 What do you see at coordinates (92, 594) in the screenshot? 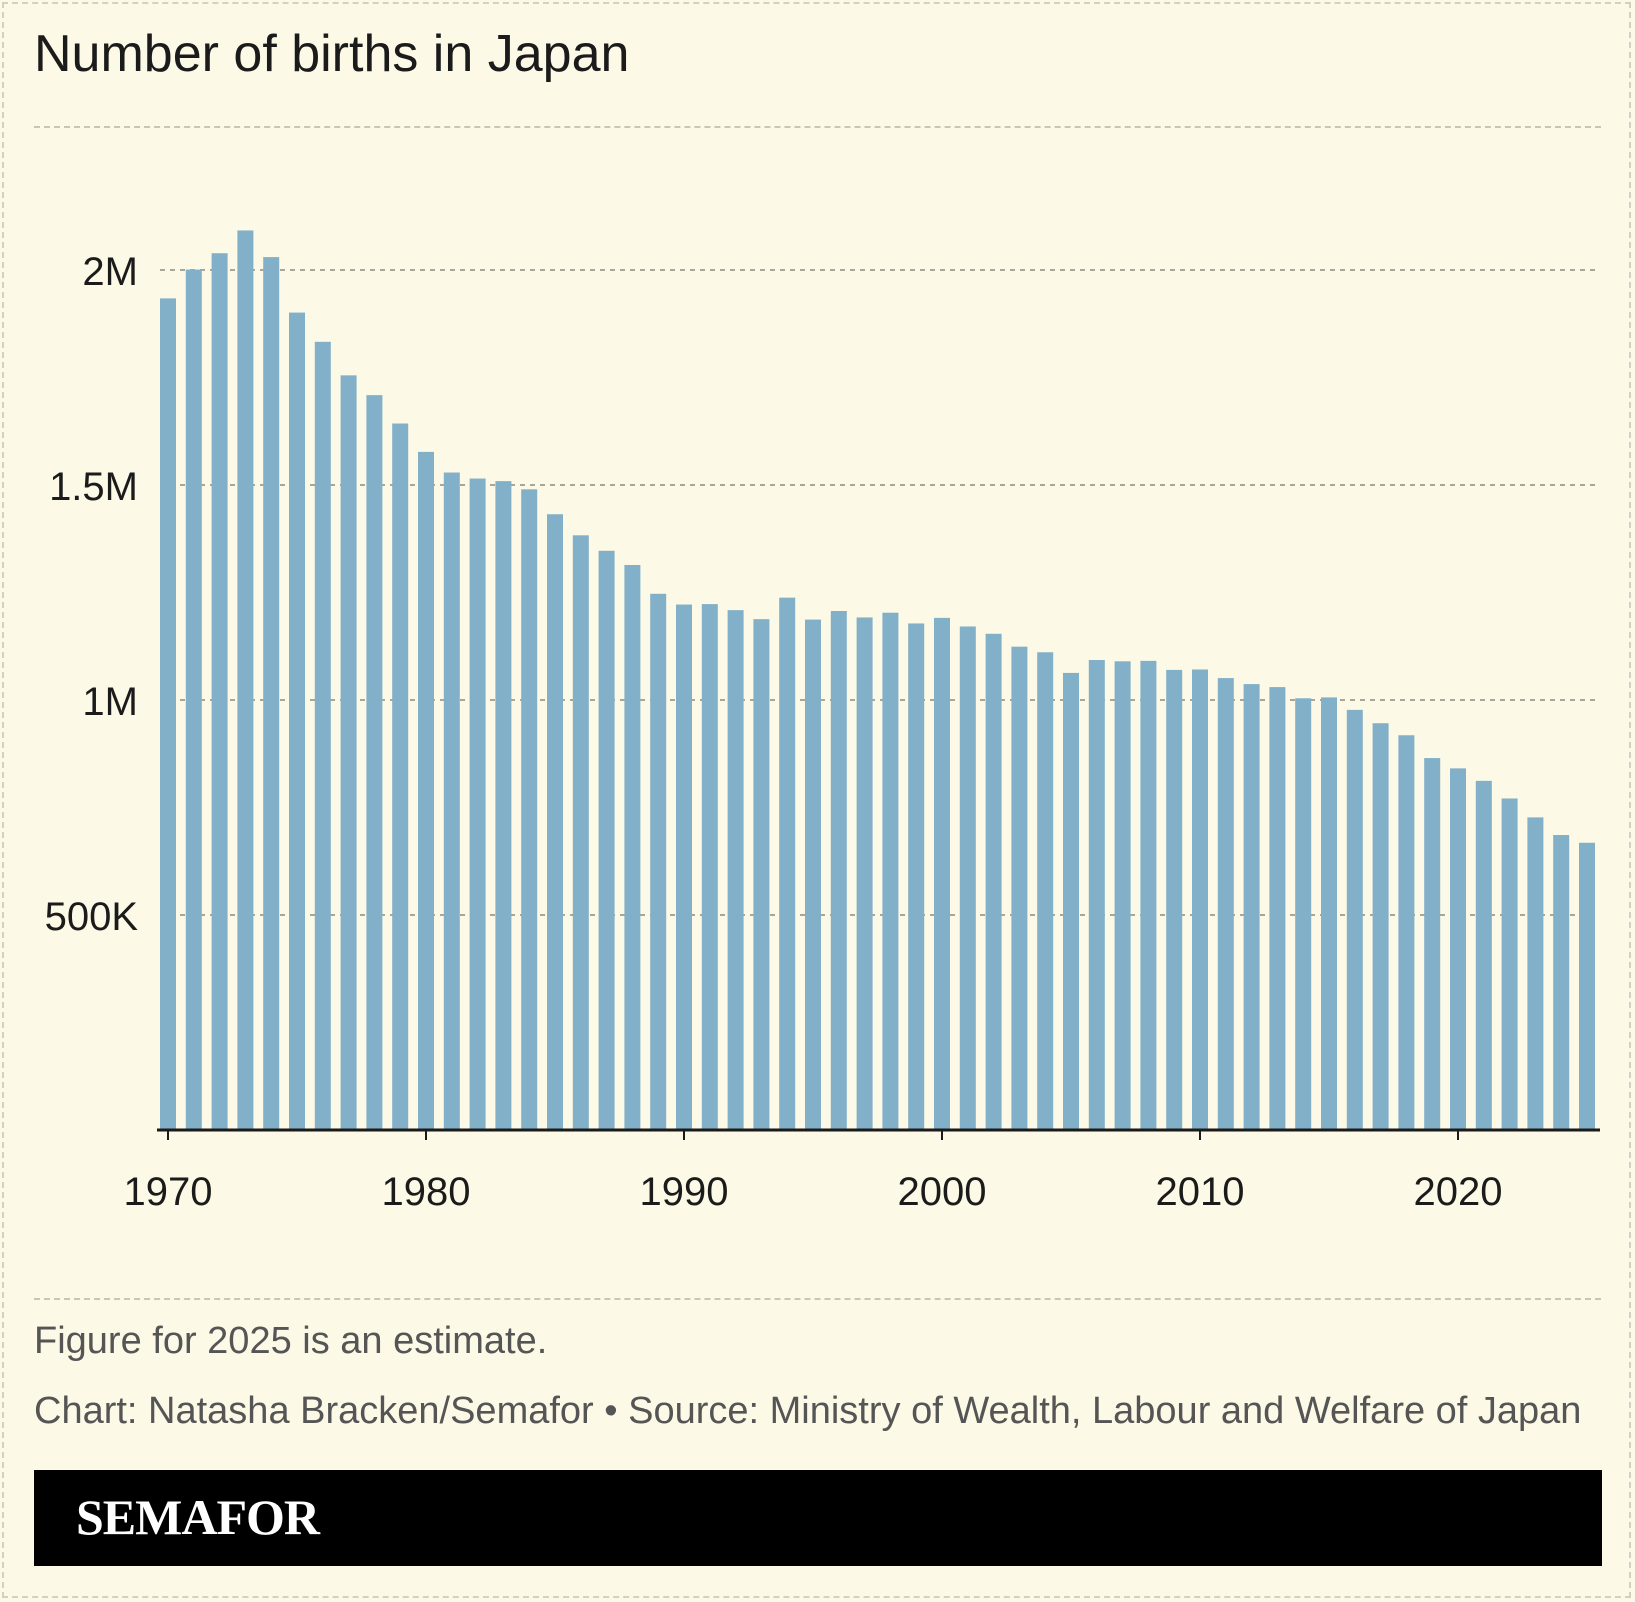
I see `y-axis-labels: 500K 1M 1.5M 2M` at bounding box center [92, 594].